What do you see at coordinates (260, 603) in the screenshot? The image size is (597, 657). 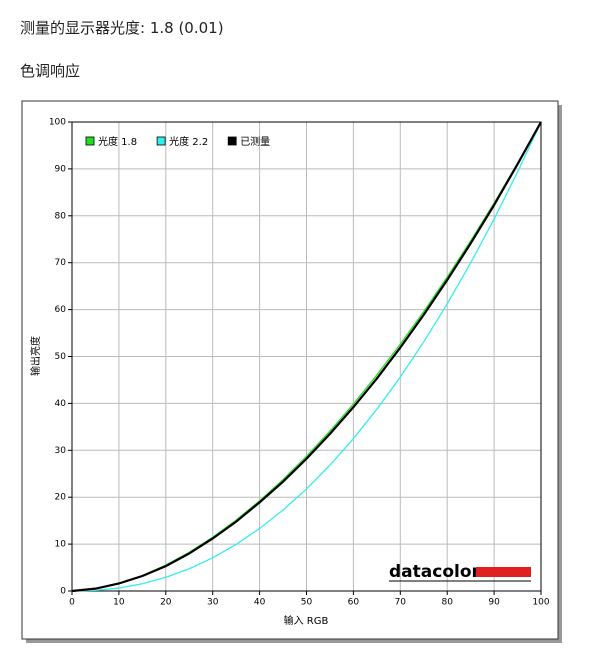 I see `x-tick-label: 40` at bounding box center [260, 603].